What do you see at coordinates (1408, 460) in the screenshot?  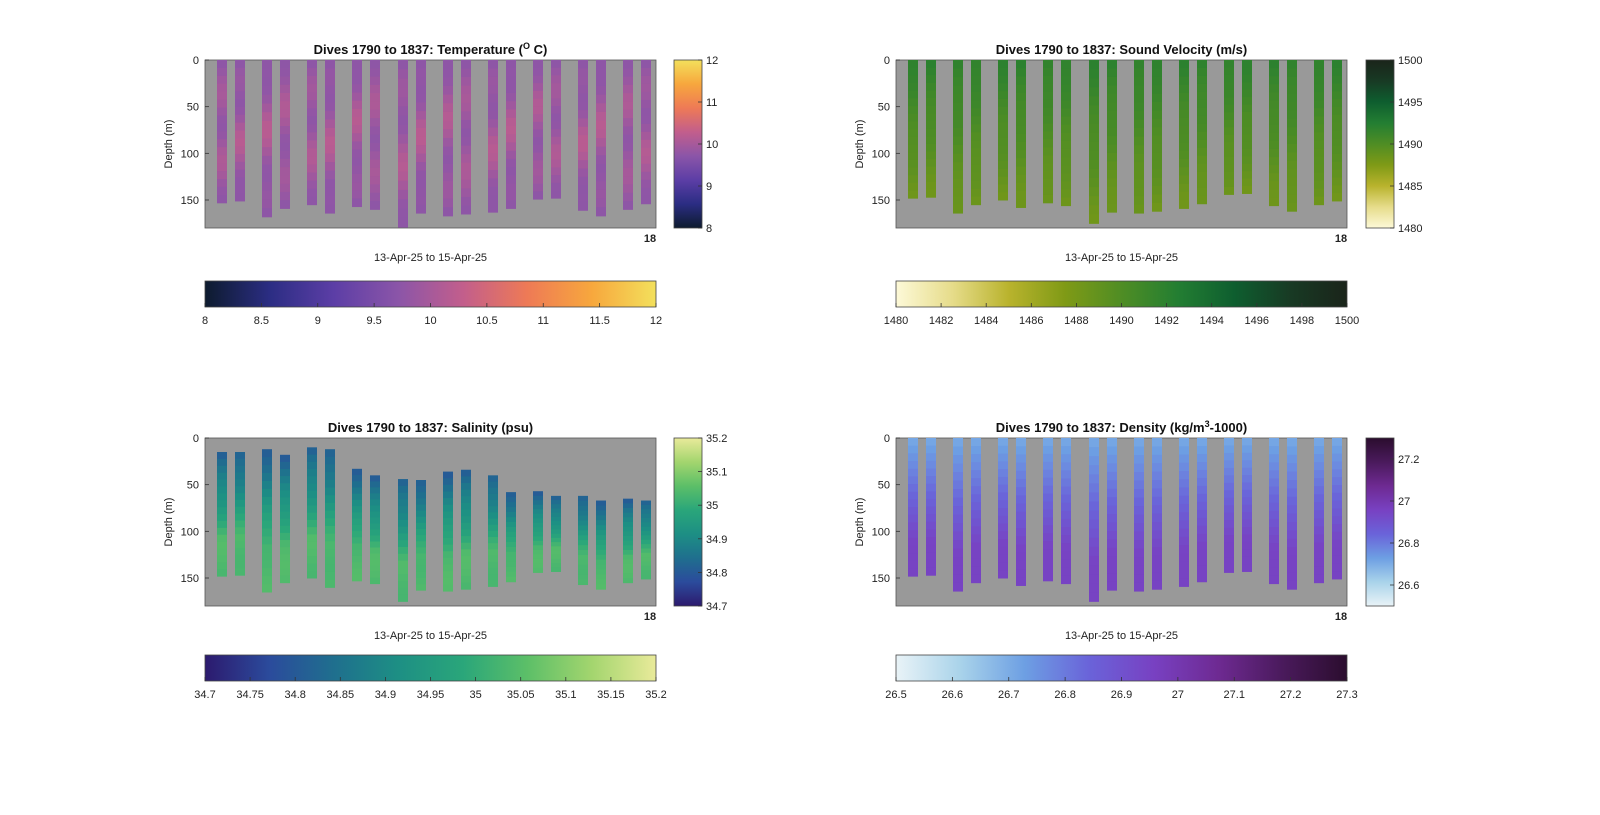 I see `side-colorbar-tick-label: 27.2` at bounding box center [1408, 460].